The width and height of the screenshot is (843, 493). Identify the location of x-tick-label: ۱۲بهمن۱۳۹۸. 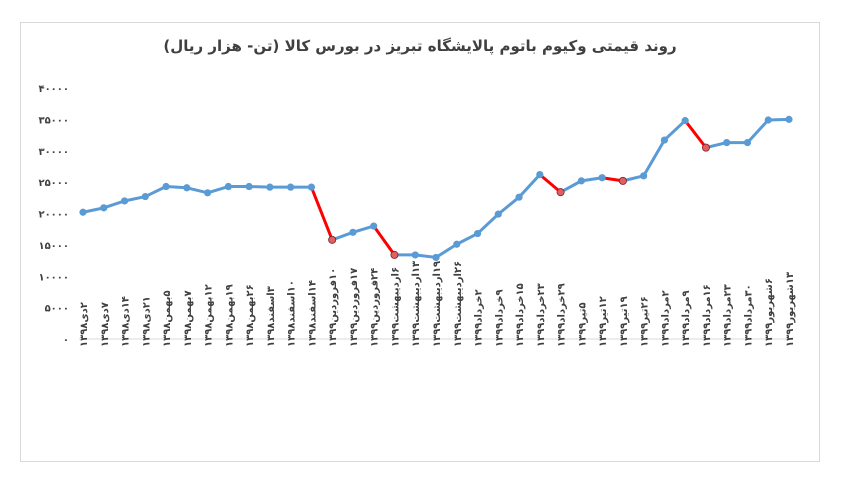
(209, 315).